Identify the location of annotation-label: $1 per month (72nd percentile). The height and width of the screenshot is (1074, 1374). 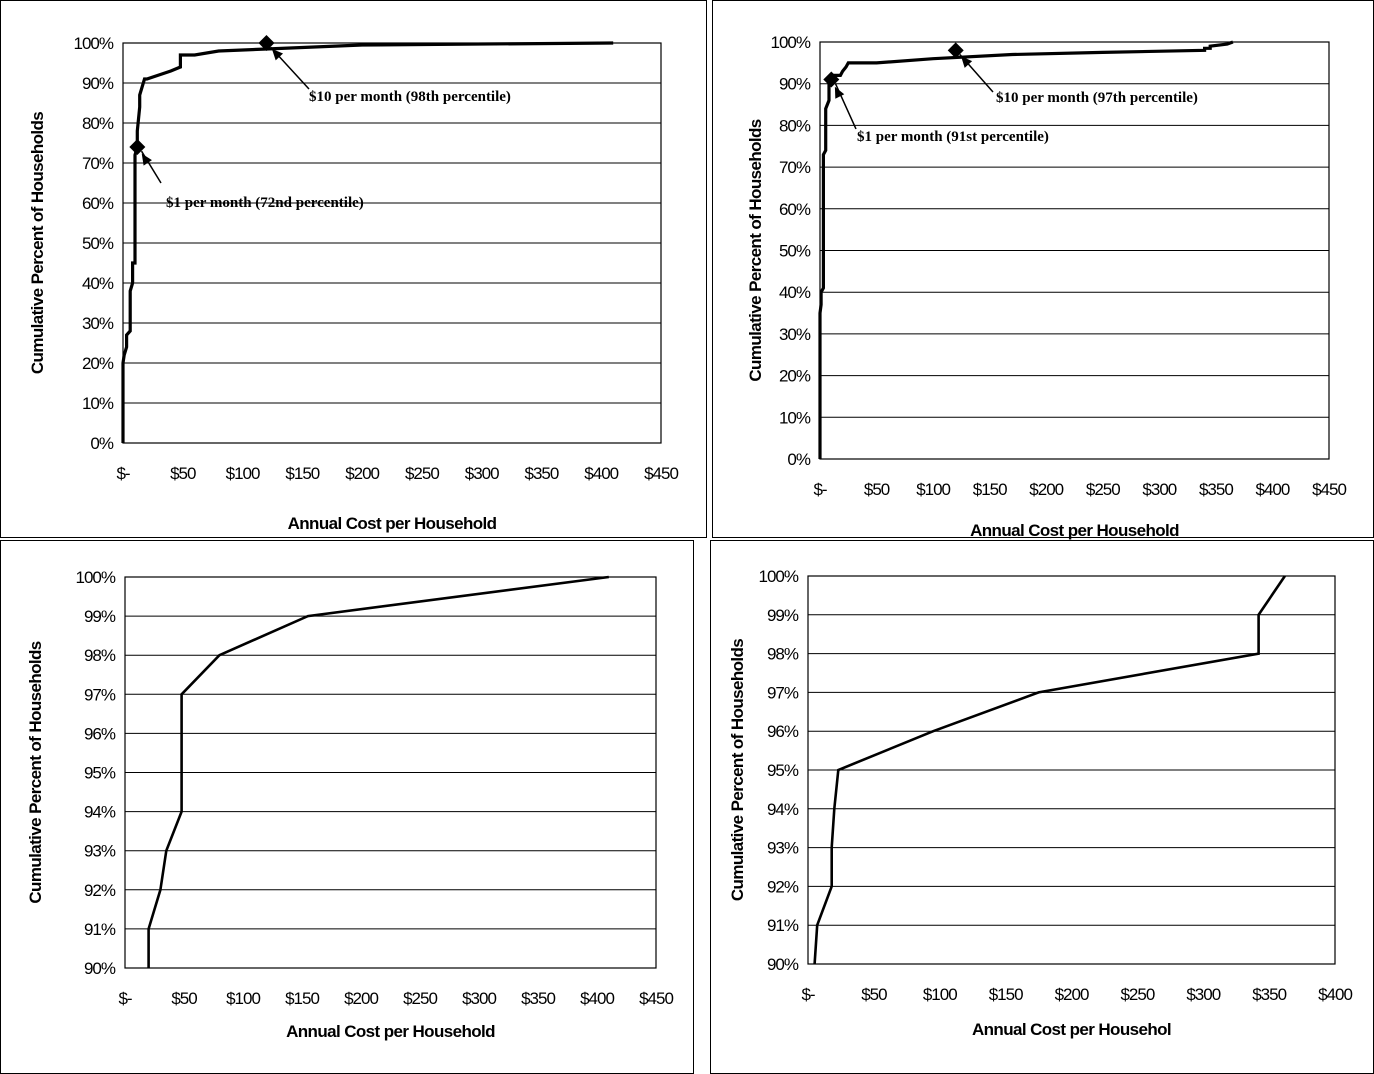
(265, 203).